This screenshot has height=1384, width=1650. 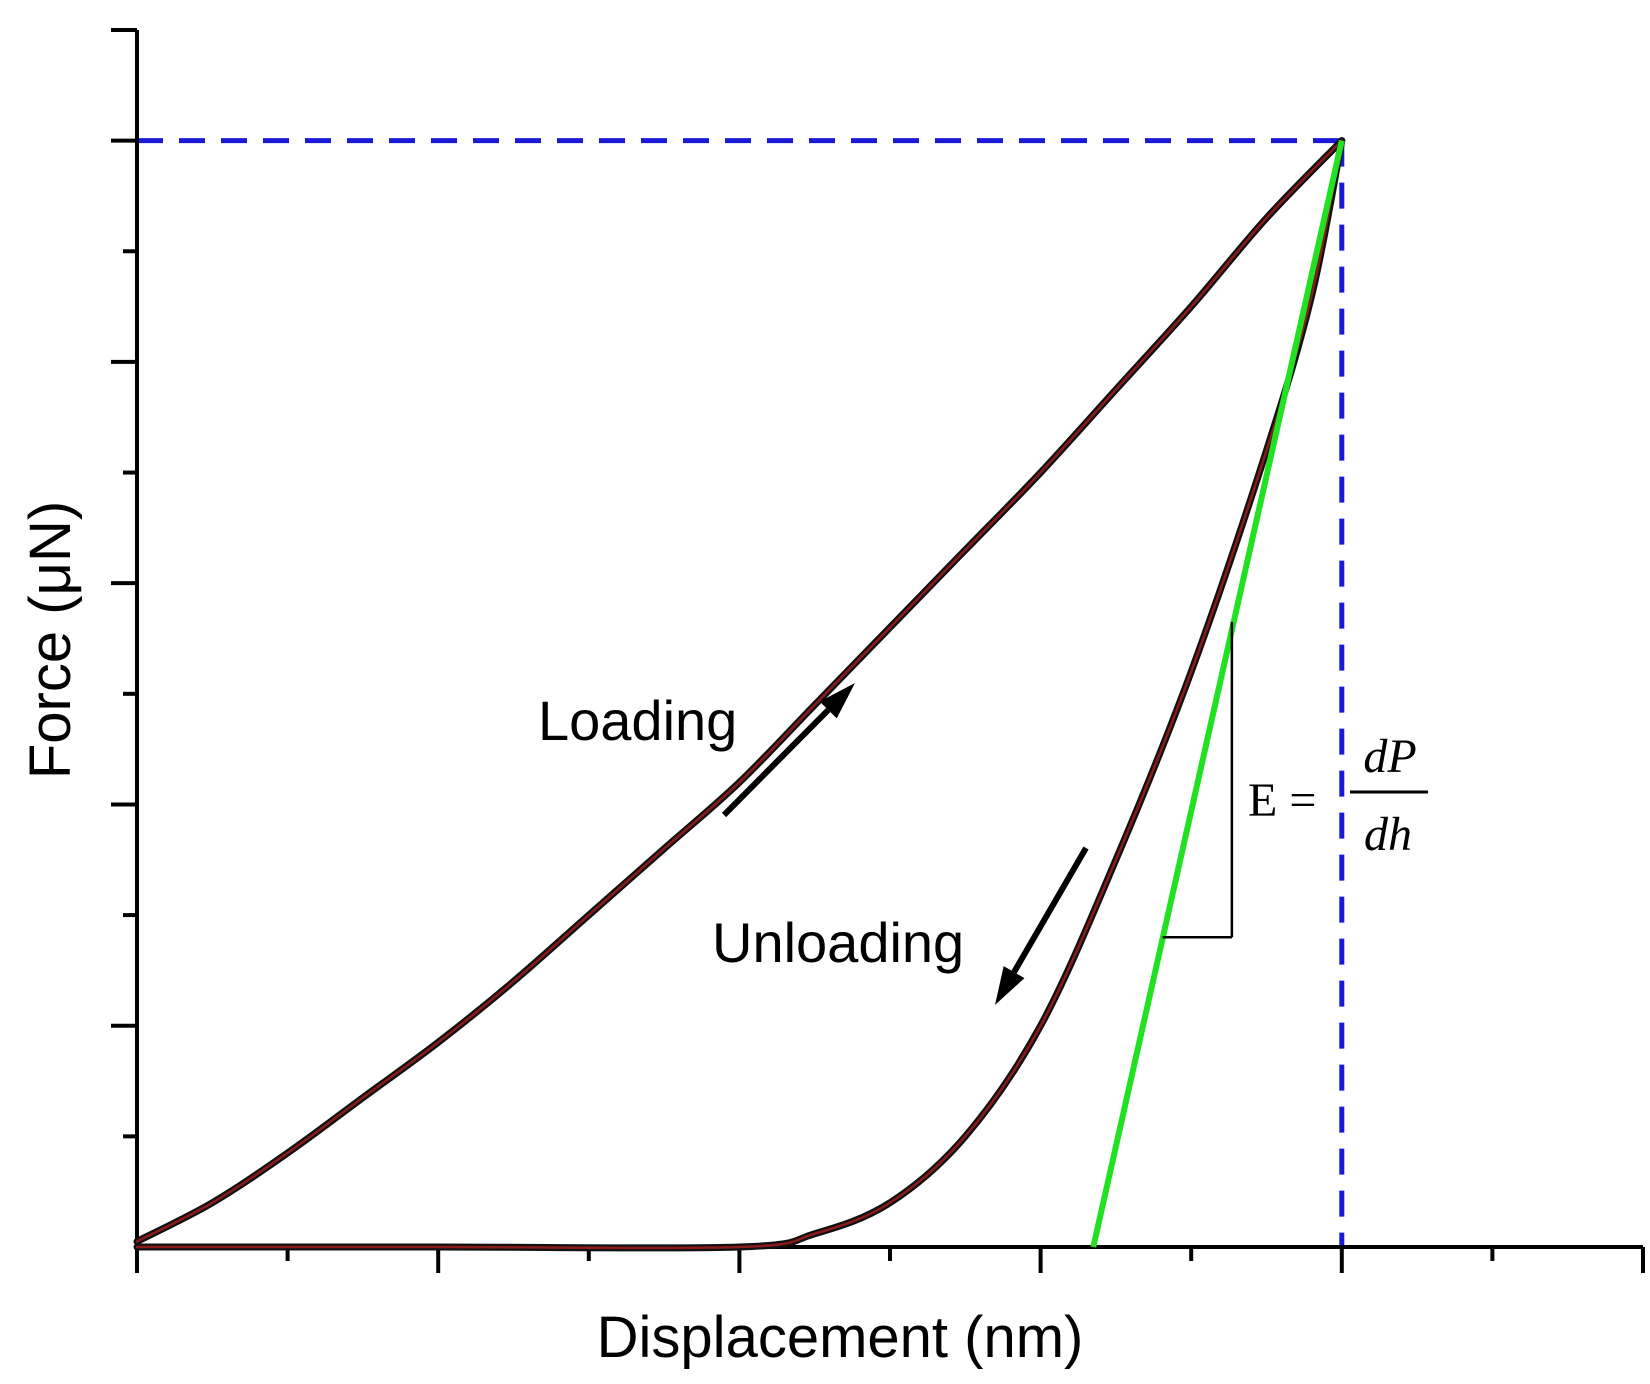 I want to click on tangent-line-group, so click(x=1217, y=694).